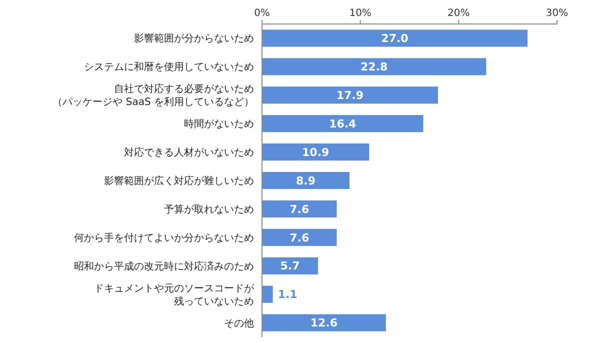 The height and width of the screenshot is (343, 590). I want to click on data-label: 1.1, so click(288, 295).